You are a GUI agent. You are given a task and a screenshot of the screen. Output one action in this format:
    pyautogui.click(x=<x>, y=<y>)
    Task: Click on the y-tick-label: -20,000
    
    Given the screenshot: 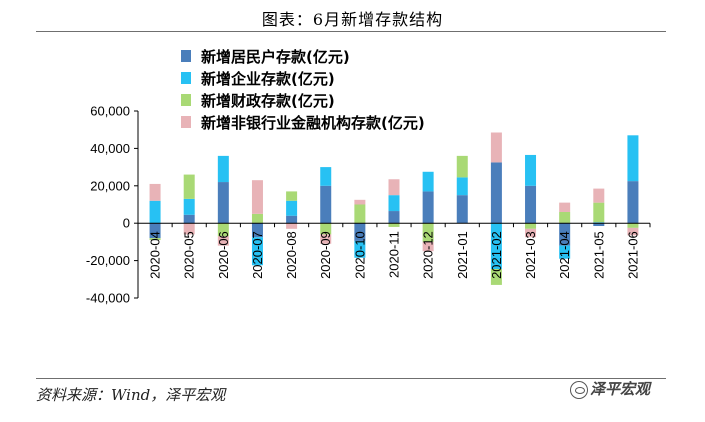 What is the action you would take?
    pyautogui.click(x=108, y=260)
    